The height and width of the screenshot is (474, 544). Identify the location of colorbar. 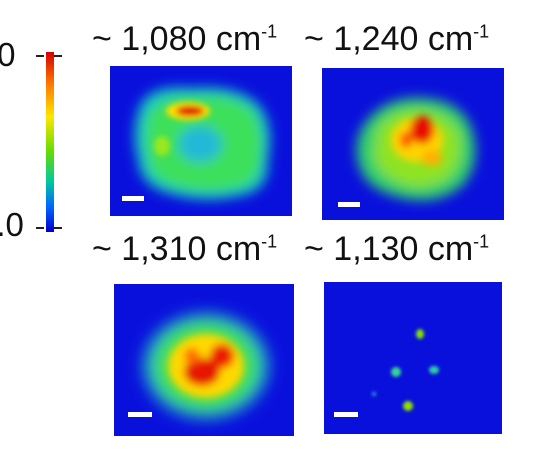
(50, 142).